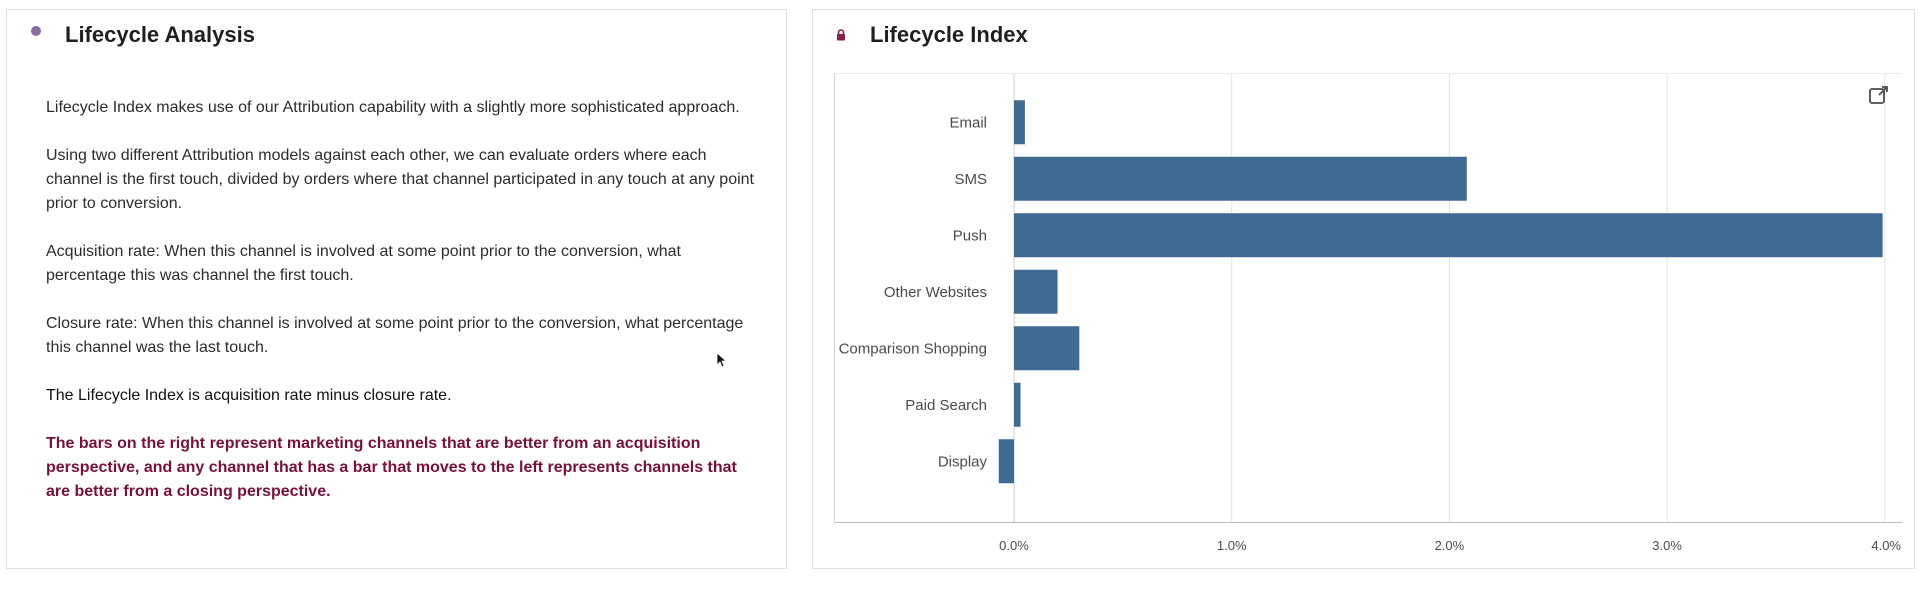 This screenshot has width=1920, height=592. Describe the element at coordinates (970, 235) in the screenshot. I see `category-label: Push` at that location.